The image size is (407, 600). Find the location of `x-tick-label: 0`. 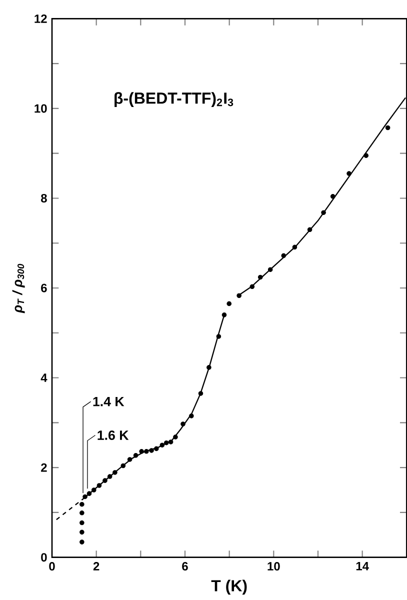

x-tick-label: 0 is located at coordinates (52, 566).